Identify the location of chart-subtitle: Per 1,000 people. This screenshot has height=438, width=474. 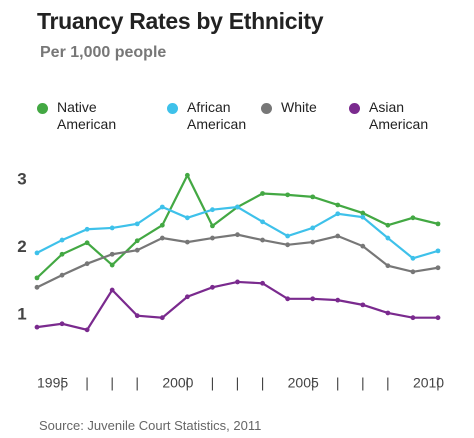
(103, 52).